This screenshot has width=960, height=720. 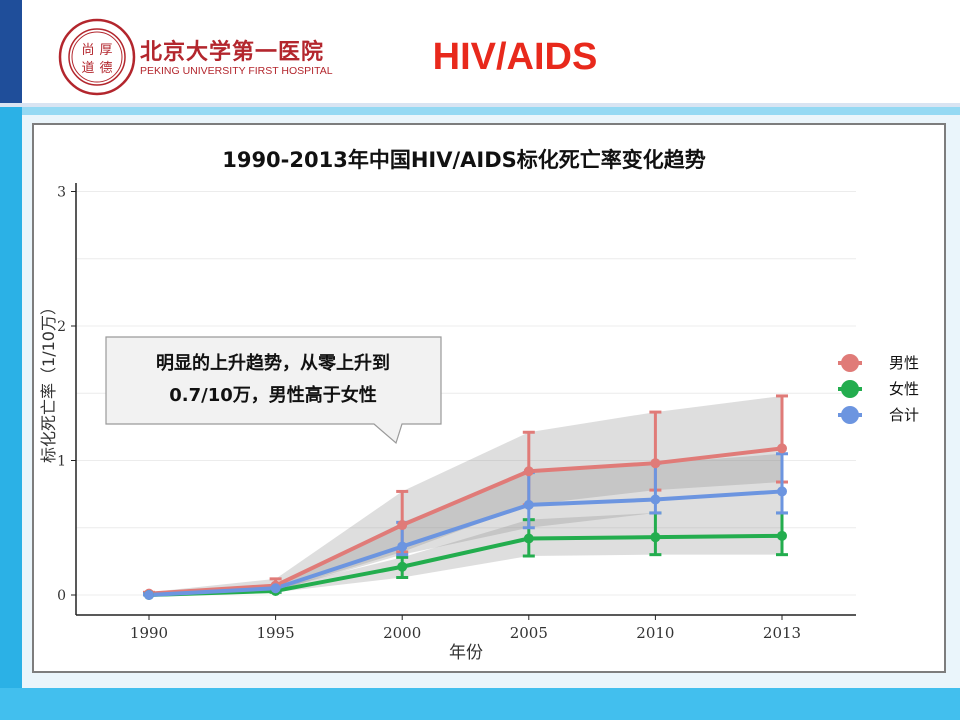 What do you see at coordinates (529, 633) in the screenshot?
I see `x-tick-label: 2005` at bounding box center [529, 633].